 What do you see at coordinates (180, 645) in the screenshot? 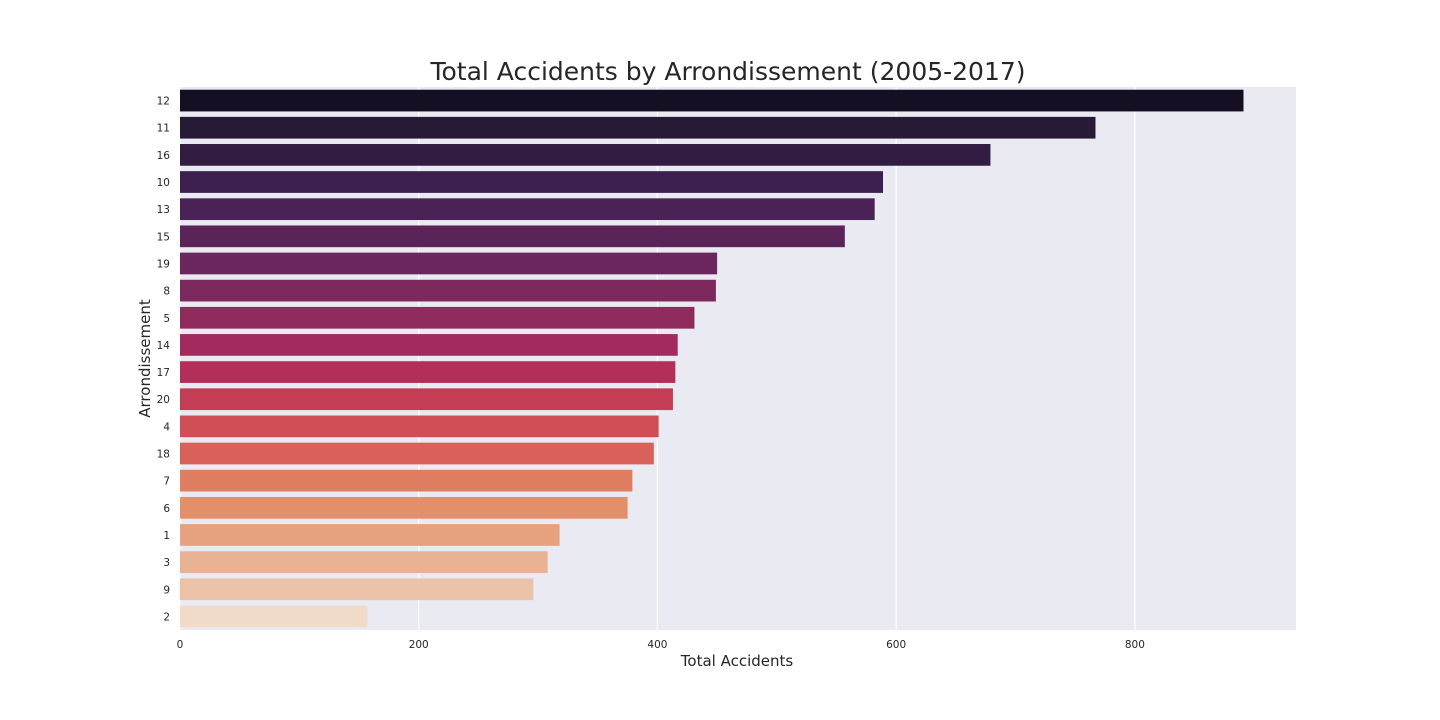
I see `x-tick-label: 0` at bounding box center [180, 645].